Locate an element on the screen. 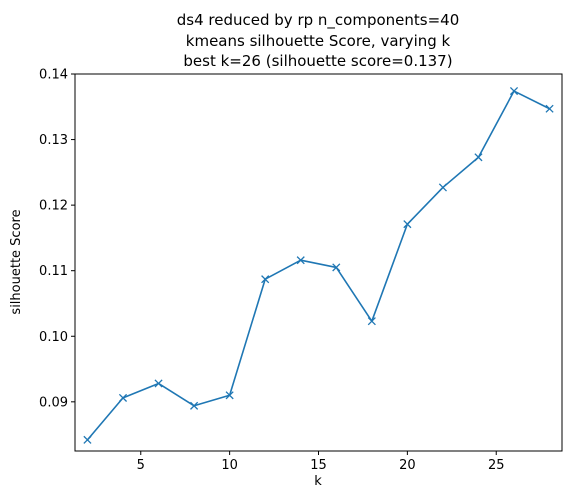 The image size is (579, 497). y-axis: 0.09 0.10 0.11 0.12 0.13 0.14 is located at coordinates (57, 239).